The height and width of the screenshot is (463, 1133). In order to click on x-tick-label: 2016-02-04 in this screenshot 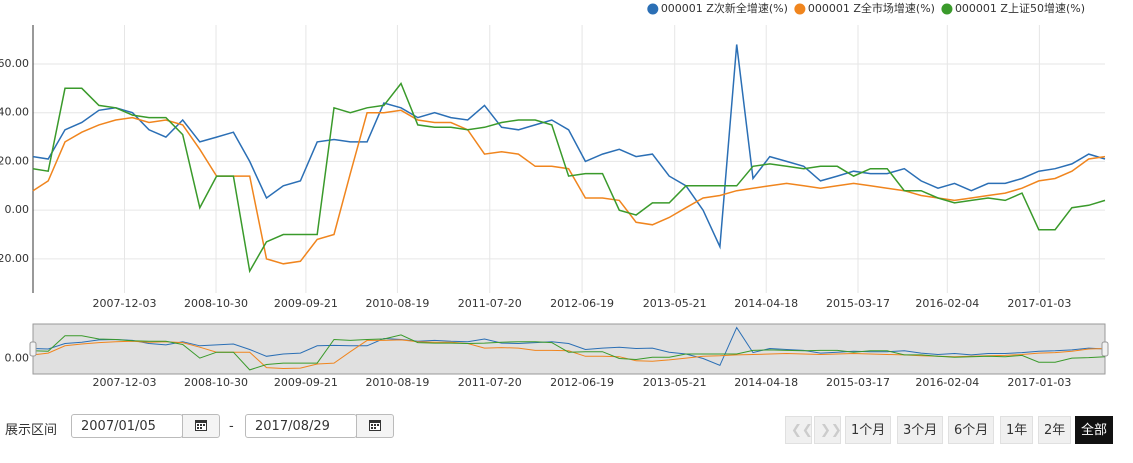, I will do `click(947, 303)`.